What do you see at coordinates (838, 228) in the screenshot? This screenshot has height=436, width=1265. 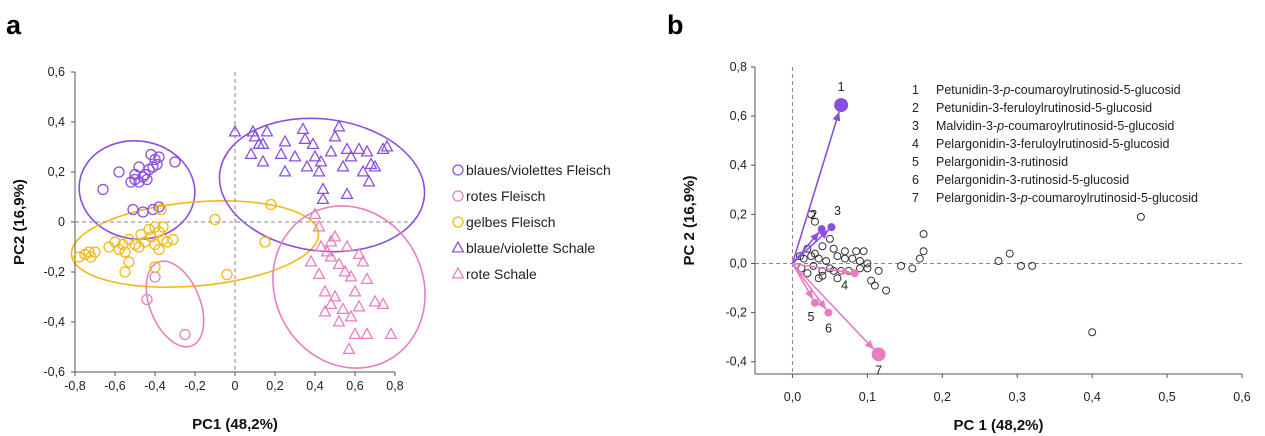 I see `panel-b-loading-arrows: 1 2 3 4 56 7` at bounding box center [838, 228].